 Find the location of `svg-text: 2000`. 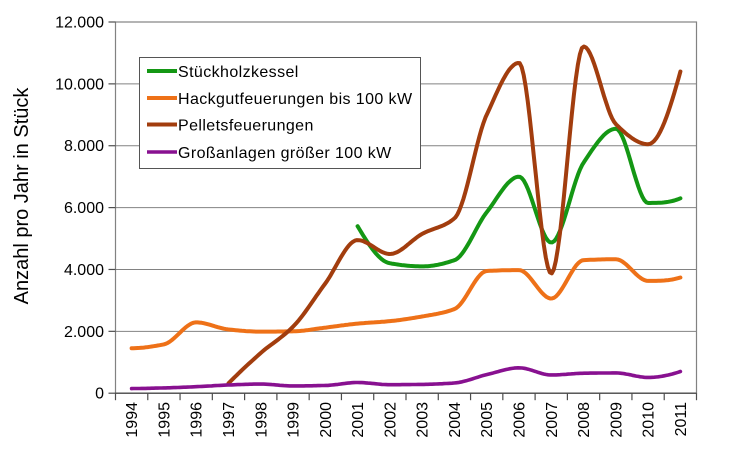

svg-text: 2000 is located at coordinates (326, 420).